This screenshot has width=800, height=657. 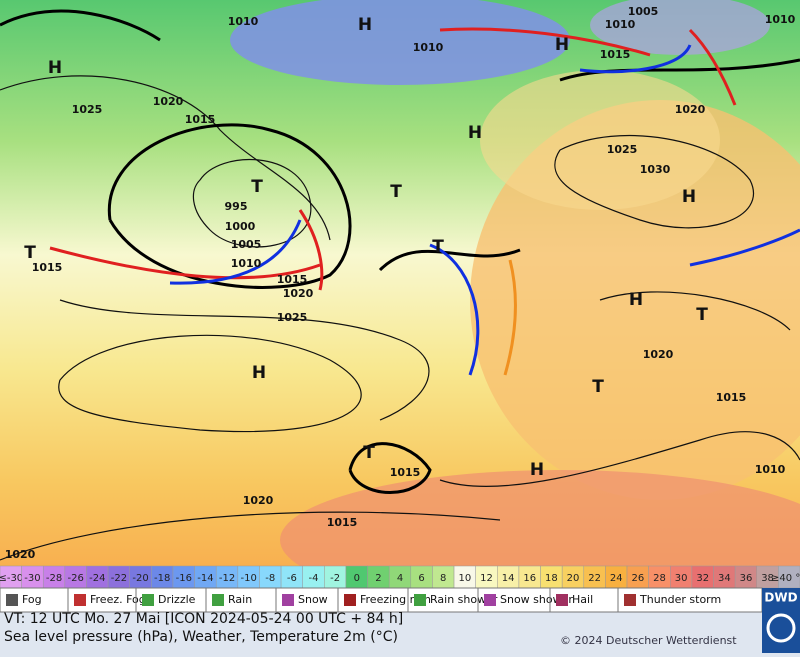 I want to click on scale-label: 8, so click(x=443, y=578).